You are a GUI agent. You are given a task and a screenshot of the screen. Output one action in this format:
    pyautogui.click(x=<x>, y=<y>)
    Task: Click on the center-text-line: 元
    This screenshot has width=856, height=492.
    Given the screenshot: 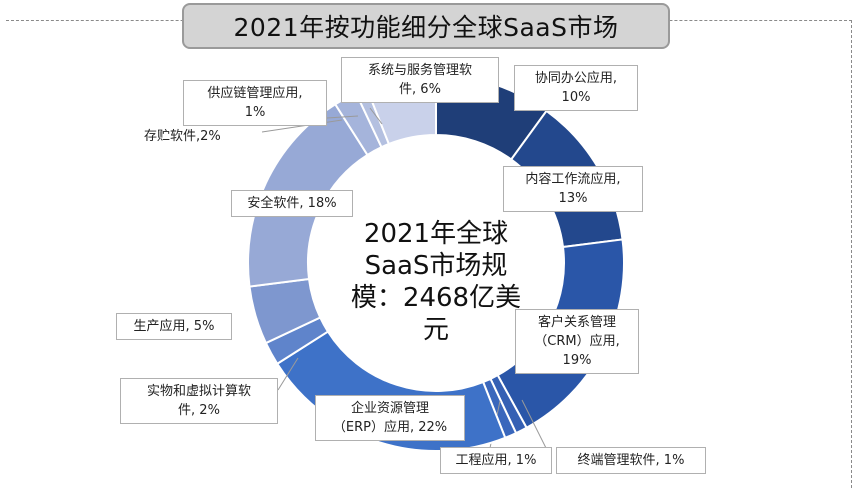 What is the action you would take?
    pyautogui.click(x=435, y=330)
    